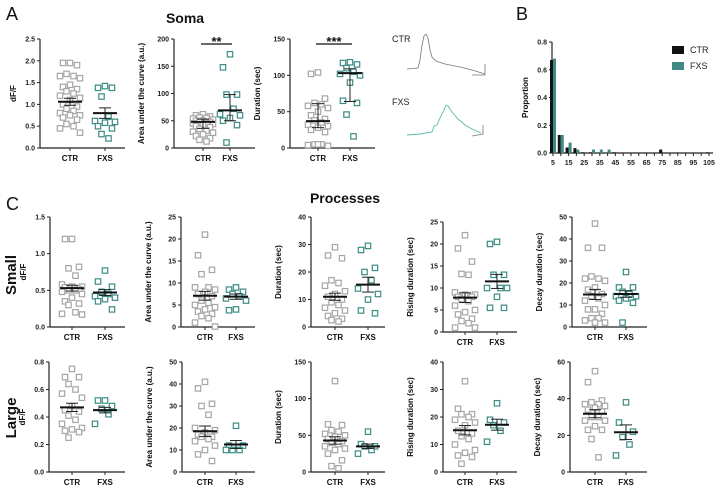  What do you see at coordinates (631, 163) in the screenshot?
I see `x-tick-label: 55` at bounding box center [631, 163].